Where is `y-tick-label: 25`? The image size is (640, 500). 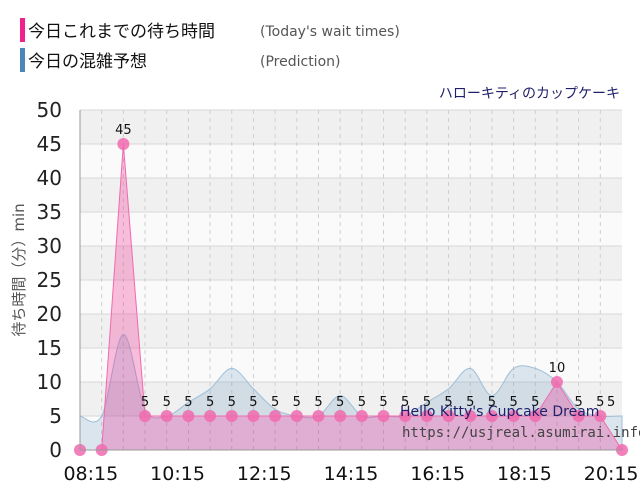
y-tick-label: 25 is located at coordinates (49, 280).